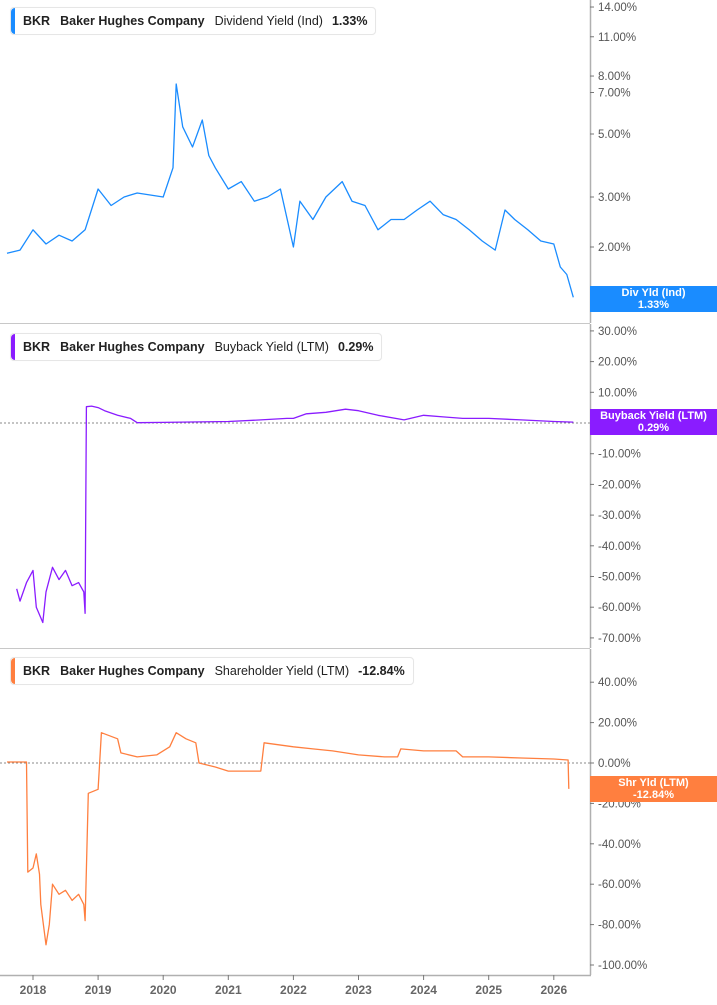  Describe the element at coordinates (619, 926) in the screenshot. I see `y-tick-label: -80.00%` at that location.